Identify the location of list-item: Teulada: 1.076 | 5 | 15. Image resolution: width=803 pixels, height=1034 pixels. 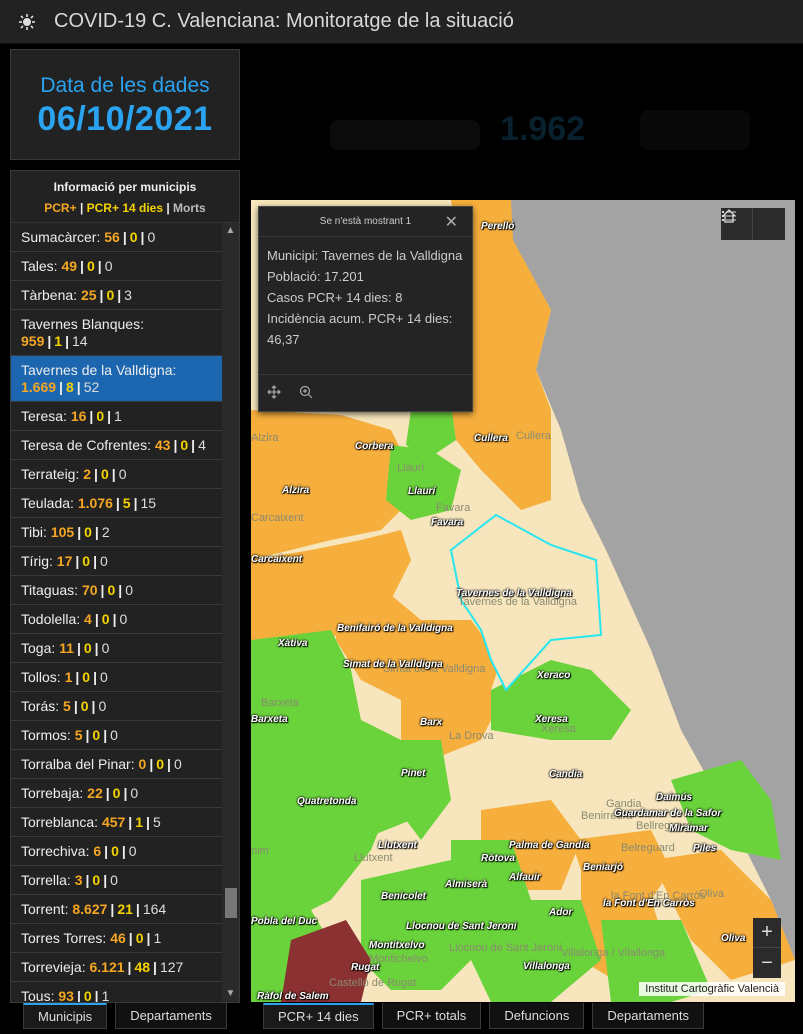
(117, 503).